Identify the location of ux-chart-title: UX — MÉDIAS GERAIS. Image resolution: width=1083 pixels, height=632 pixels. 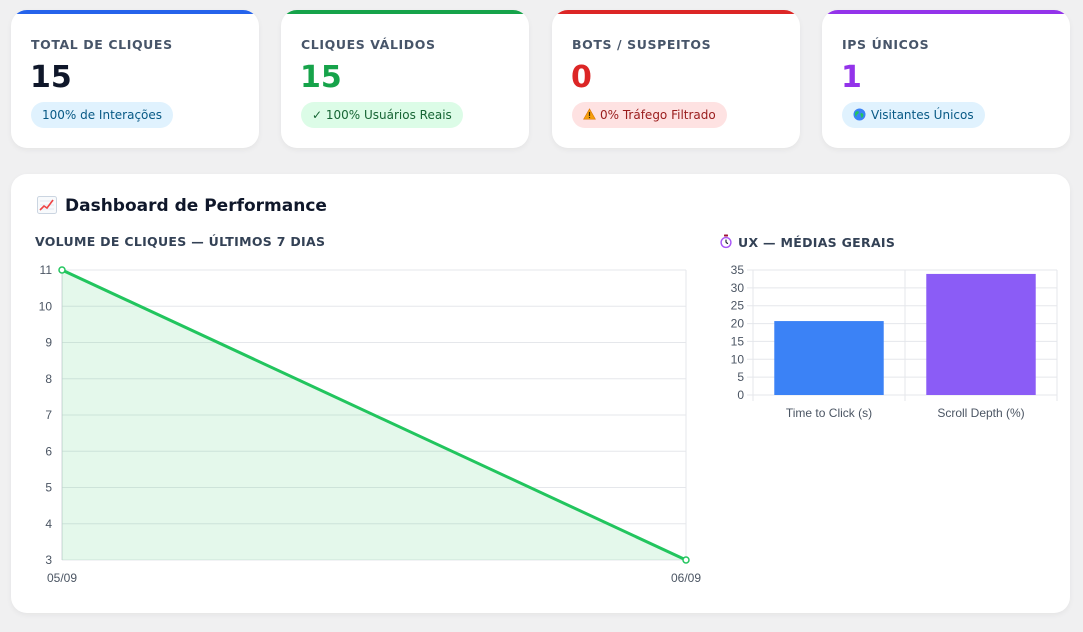
(817, 242).